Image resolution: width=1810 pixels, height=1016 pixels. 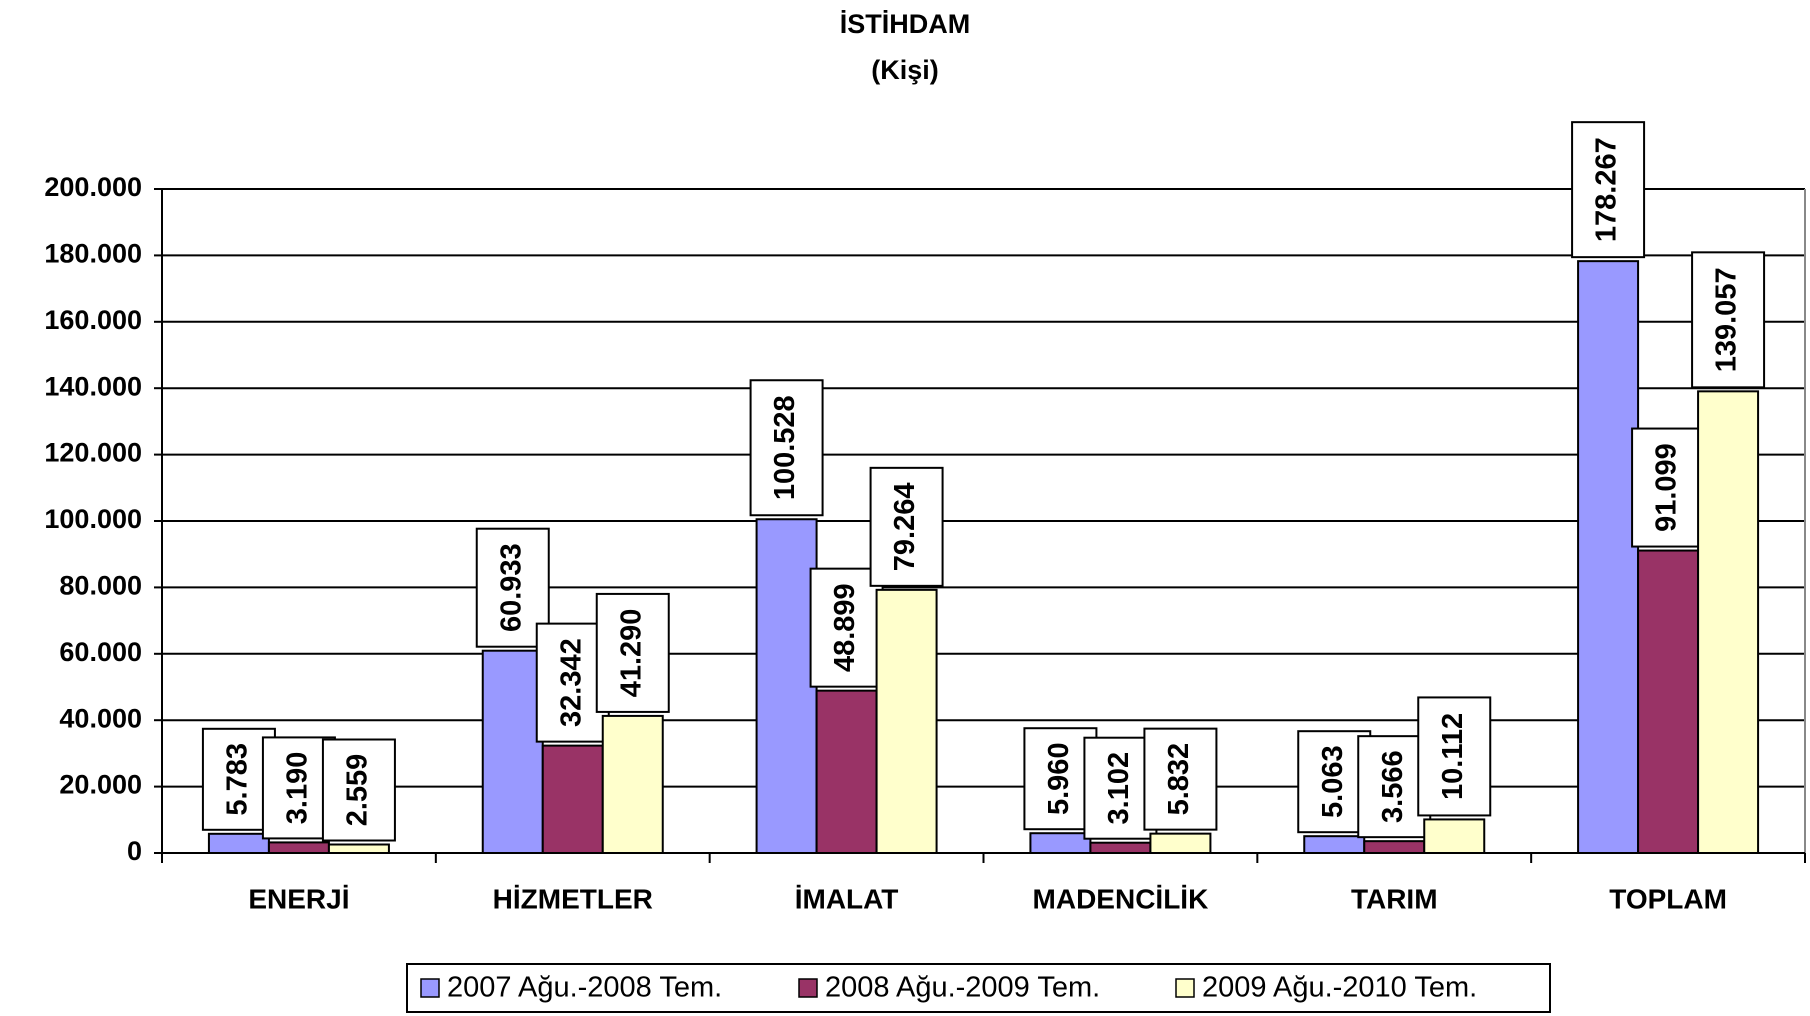 What do you see at coordinates (93, 453) in the screenshot?
I see `y-tick-label: 120.000` at bounding box center [93, 453].